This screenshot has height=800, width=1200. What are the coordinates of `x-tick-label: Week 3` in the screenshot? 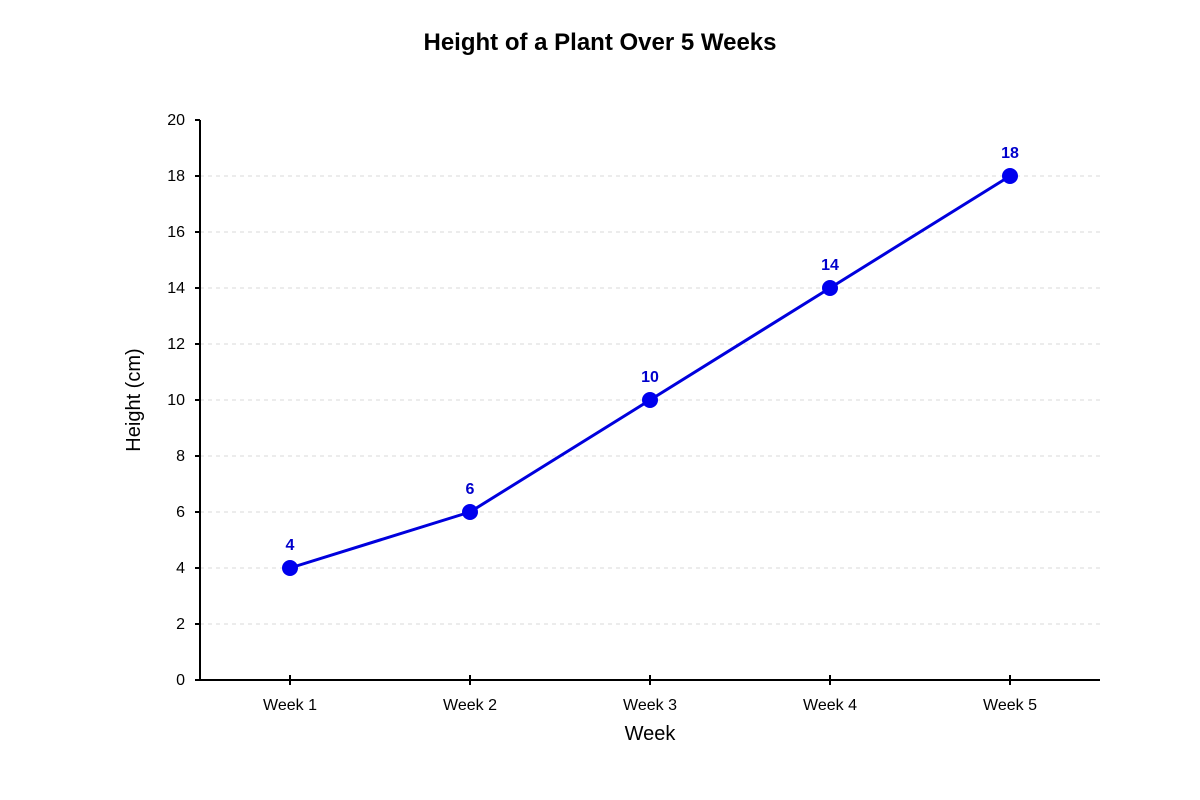 It's located at (650, 705).